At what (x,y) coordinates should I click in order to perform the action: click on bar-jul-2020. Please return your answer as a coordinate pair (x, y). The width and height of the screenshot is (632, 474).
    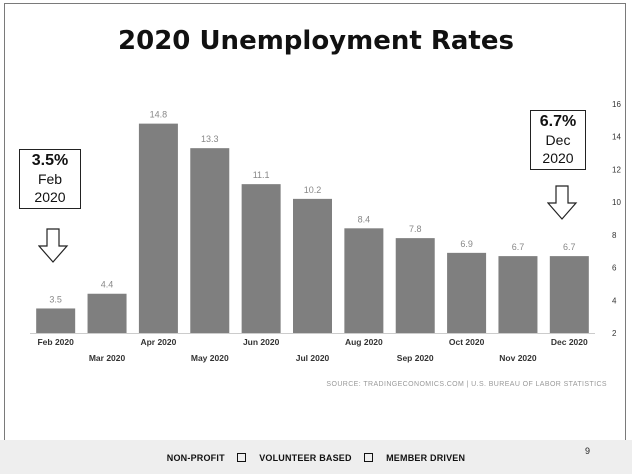
    Looking at the image, I should click on (312, 265).